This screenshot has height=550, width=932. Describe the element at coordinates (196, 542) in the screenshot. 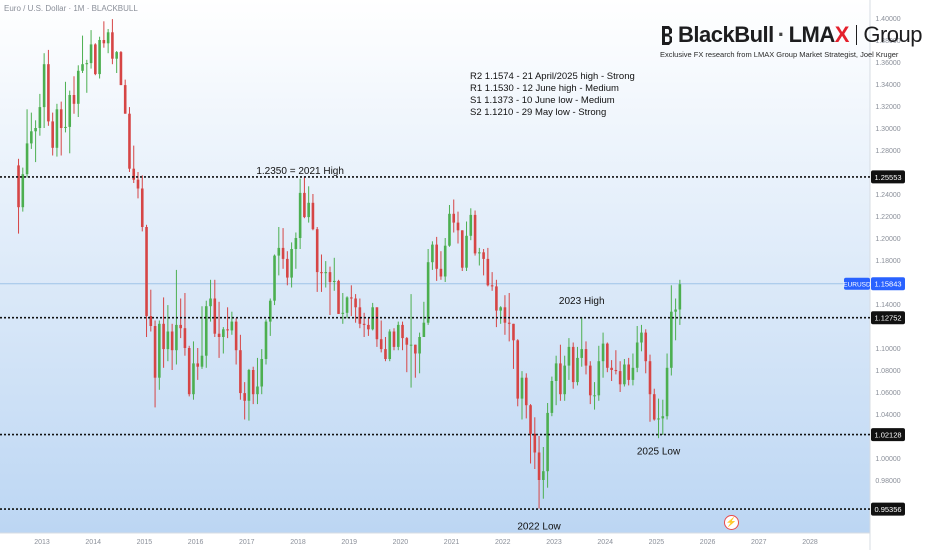

I see `x-tick-label: 2016` at that location.